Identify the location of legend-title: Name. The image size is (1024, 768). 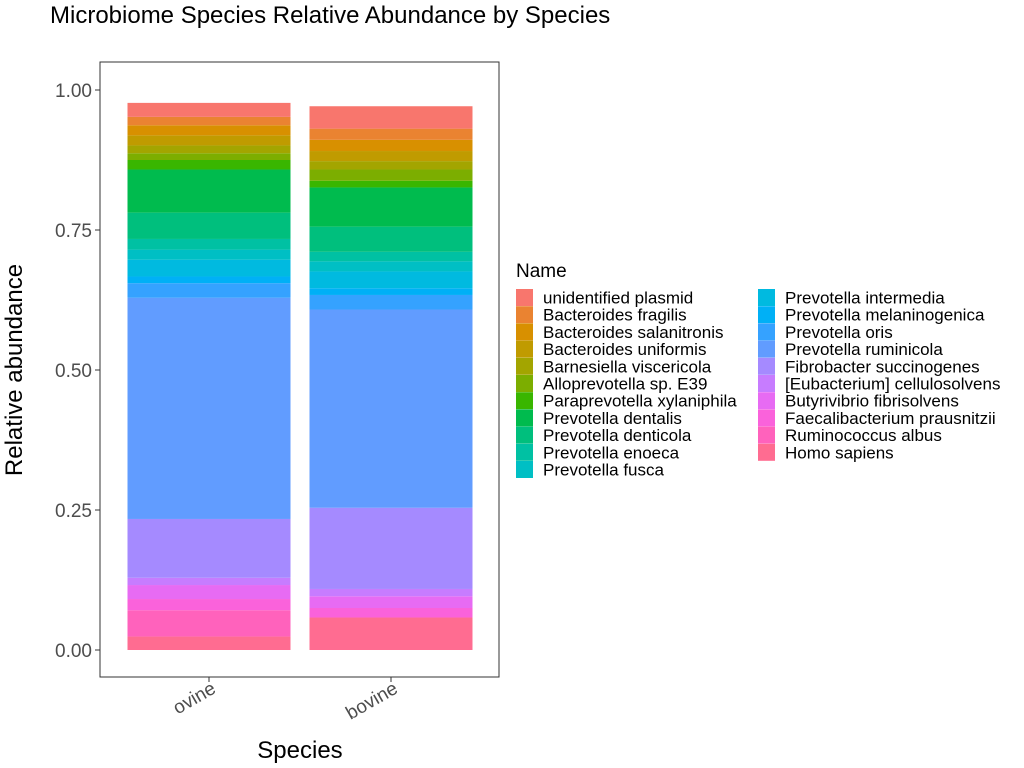
(541, 271).